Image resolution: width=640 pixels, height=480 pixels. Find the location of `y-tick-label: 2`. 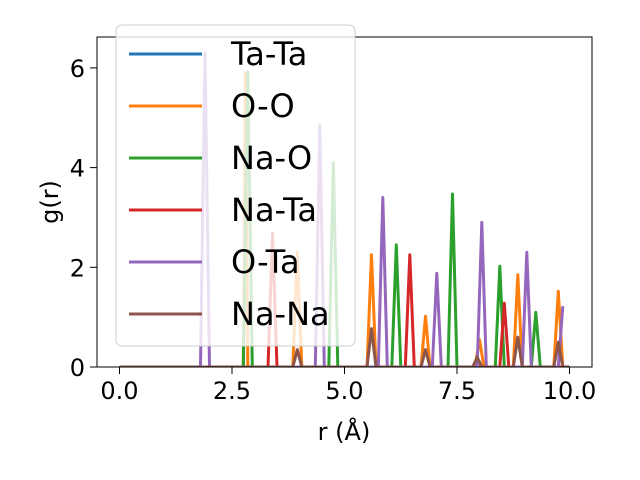

y-tick-label: 2 is located at coordinates (77, 268).